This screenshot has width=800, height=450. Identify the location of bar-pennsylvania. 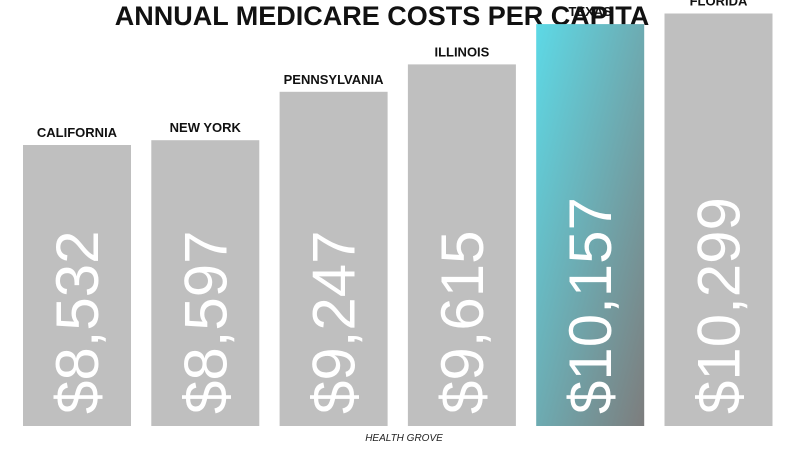
(333, 259).